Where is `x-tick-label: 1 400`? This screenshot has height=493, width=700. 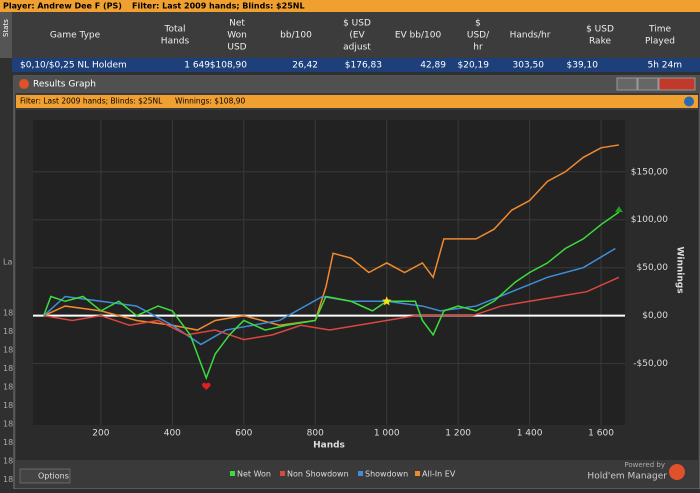 x-tick-label: 1 400 is located at coordinates (530, 434).